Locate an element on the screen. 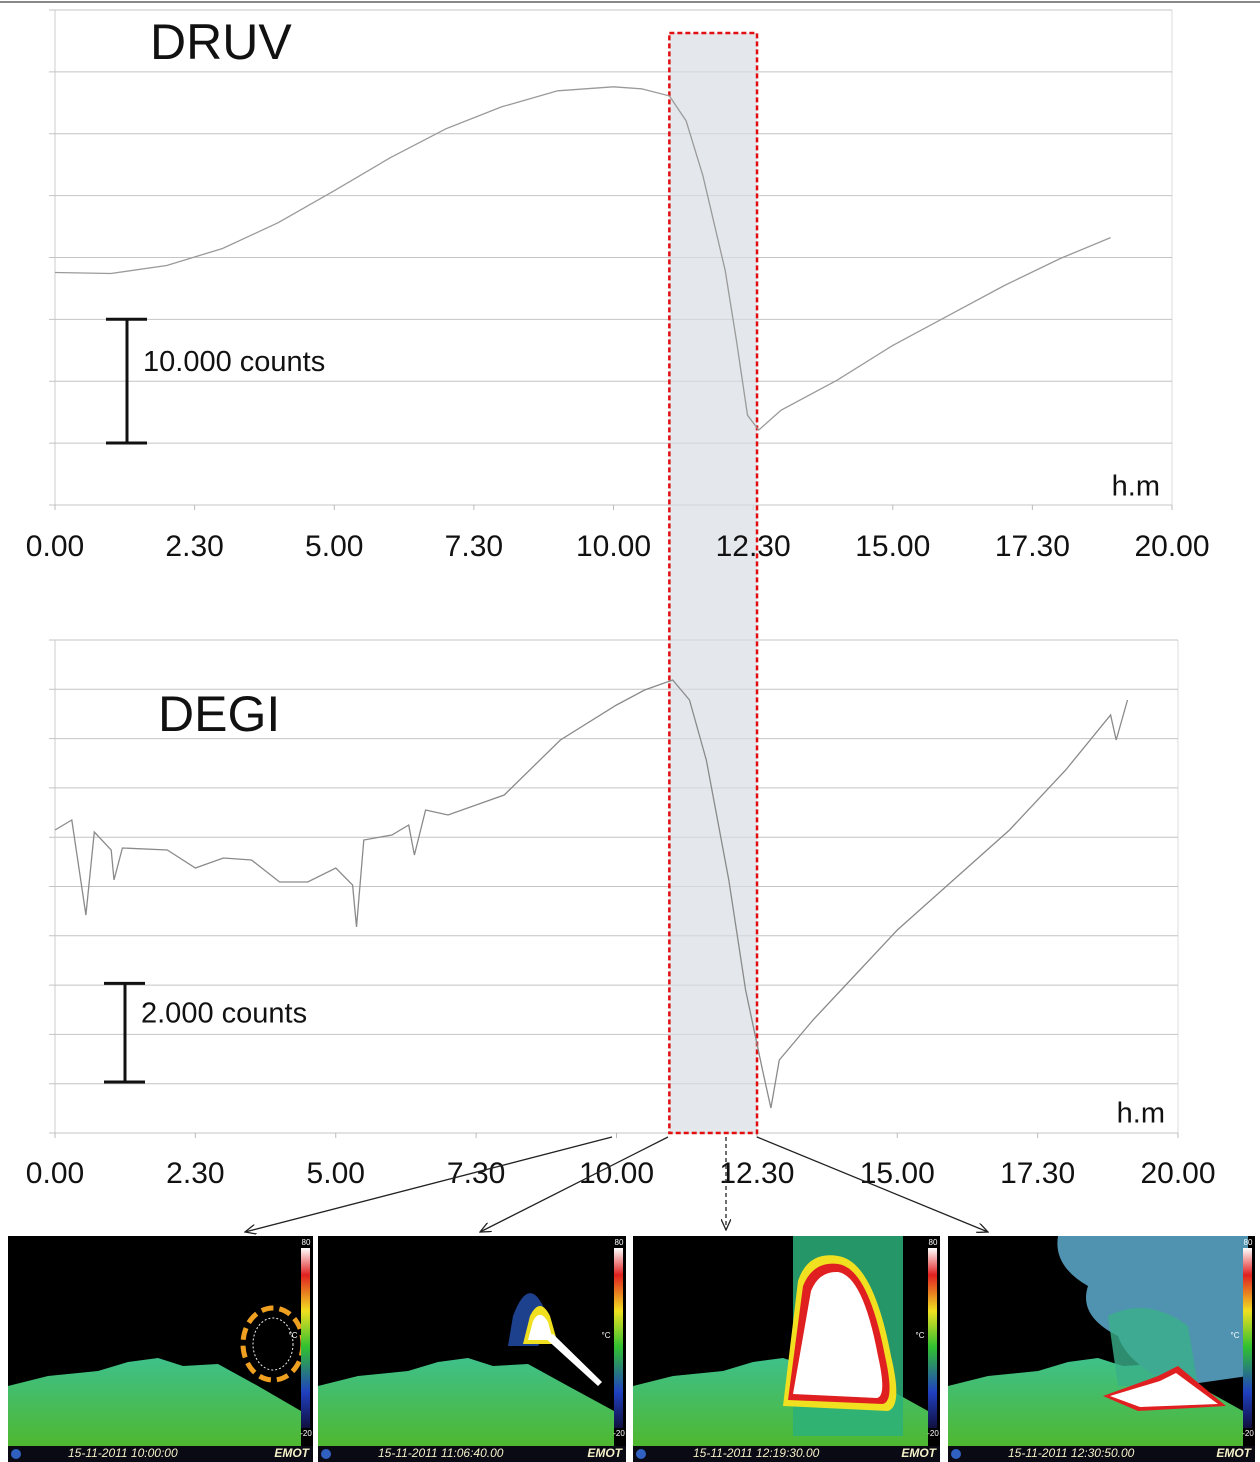  vent-circle is located at coordinates (273, 1344).